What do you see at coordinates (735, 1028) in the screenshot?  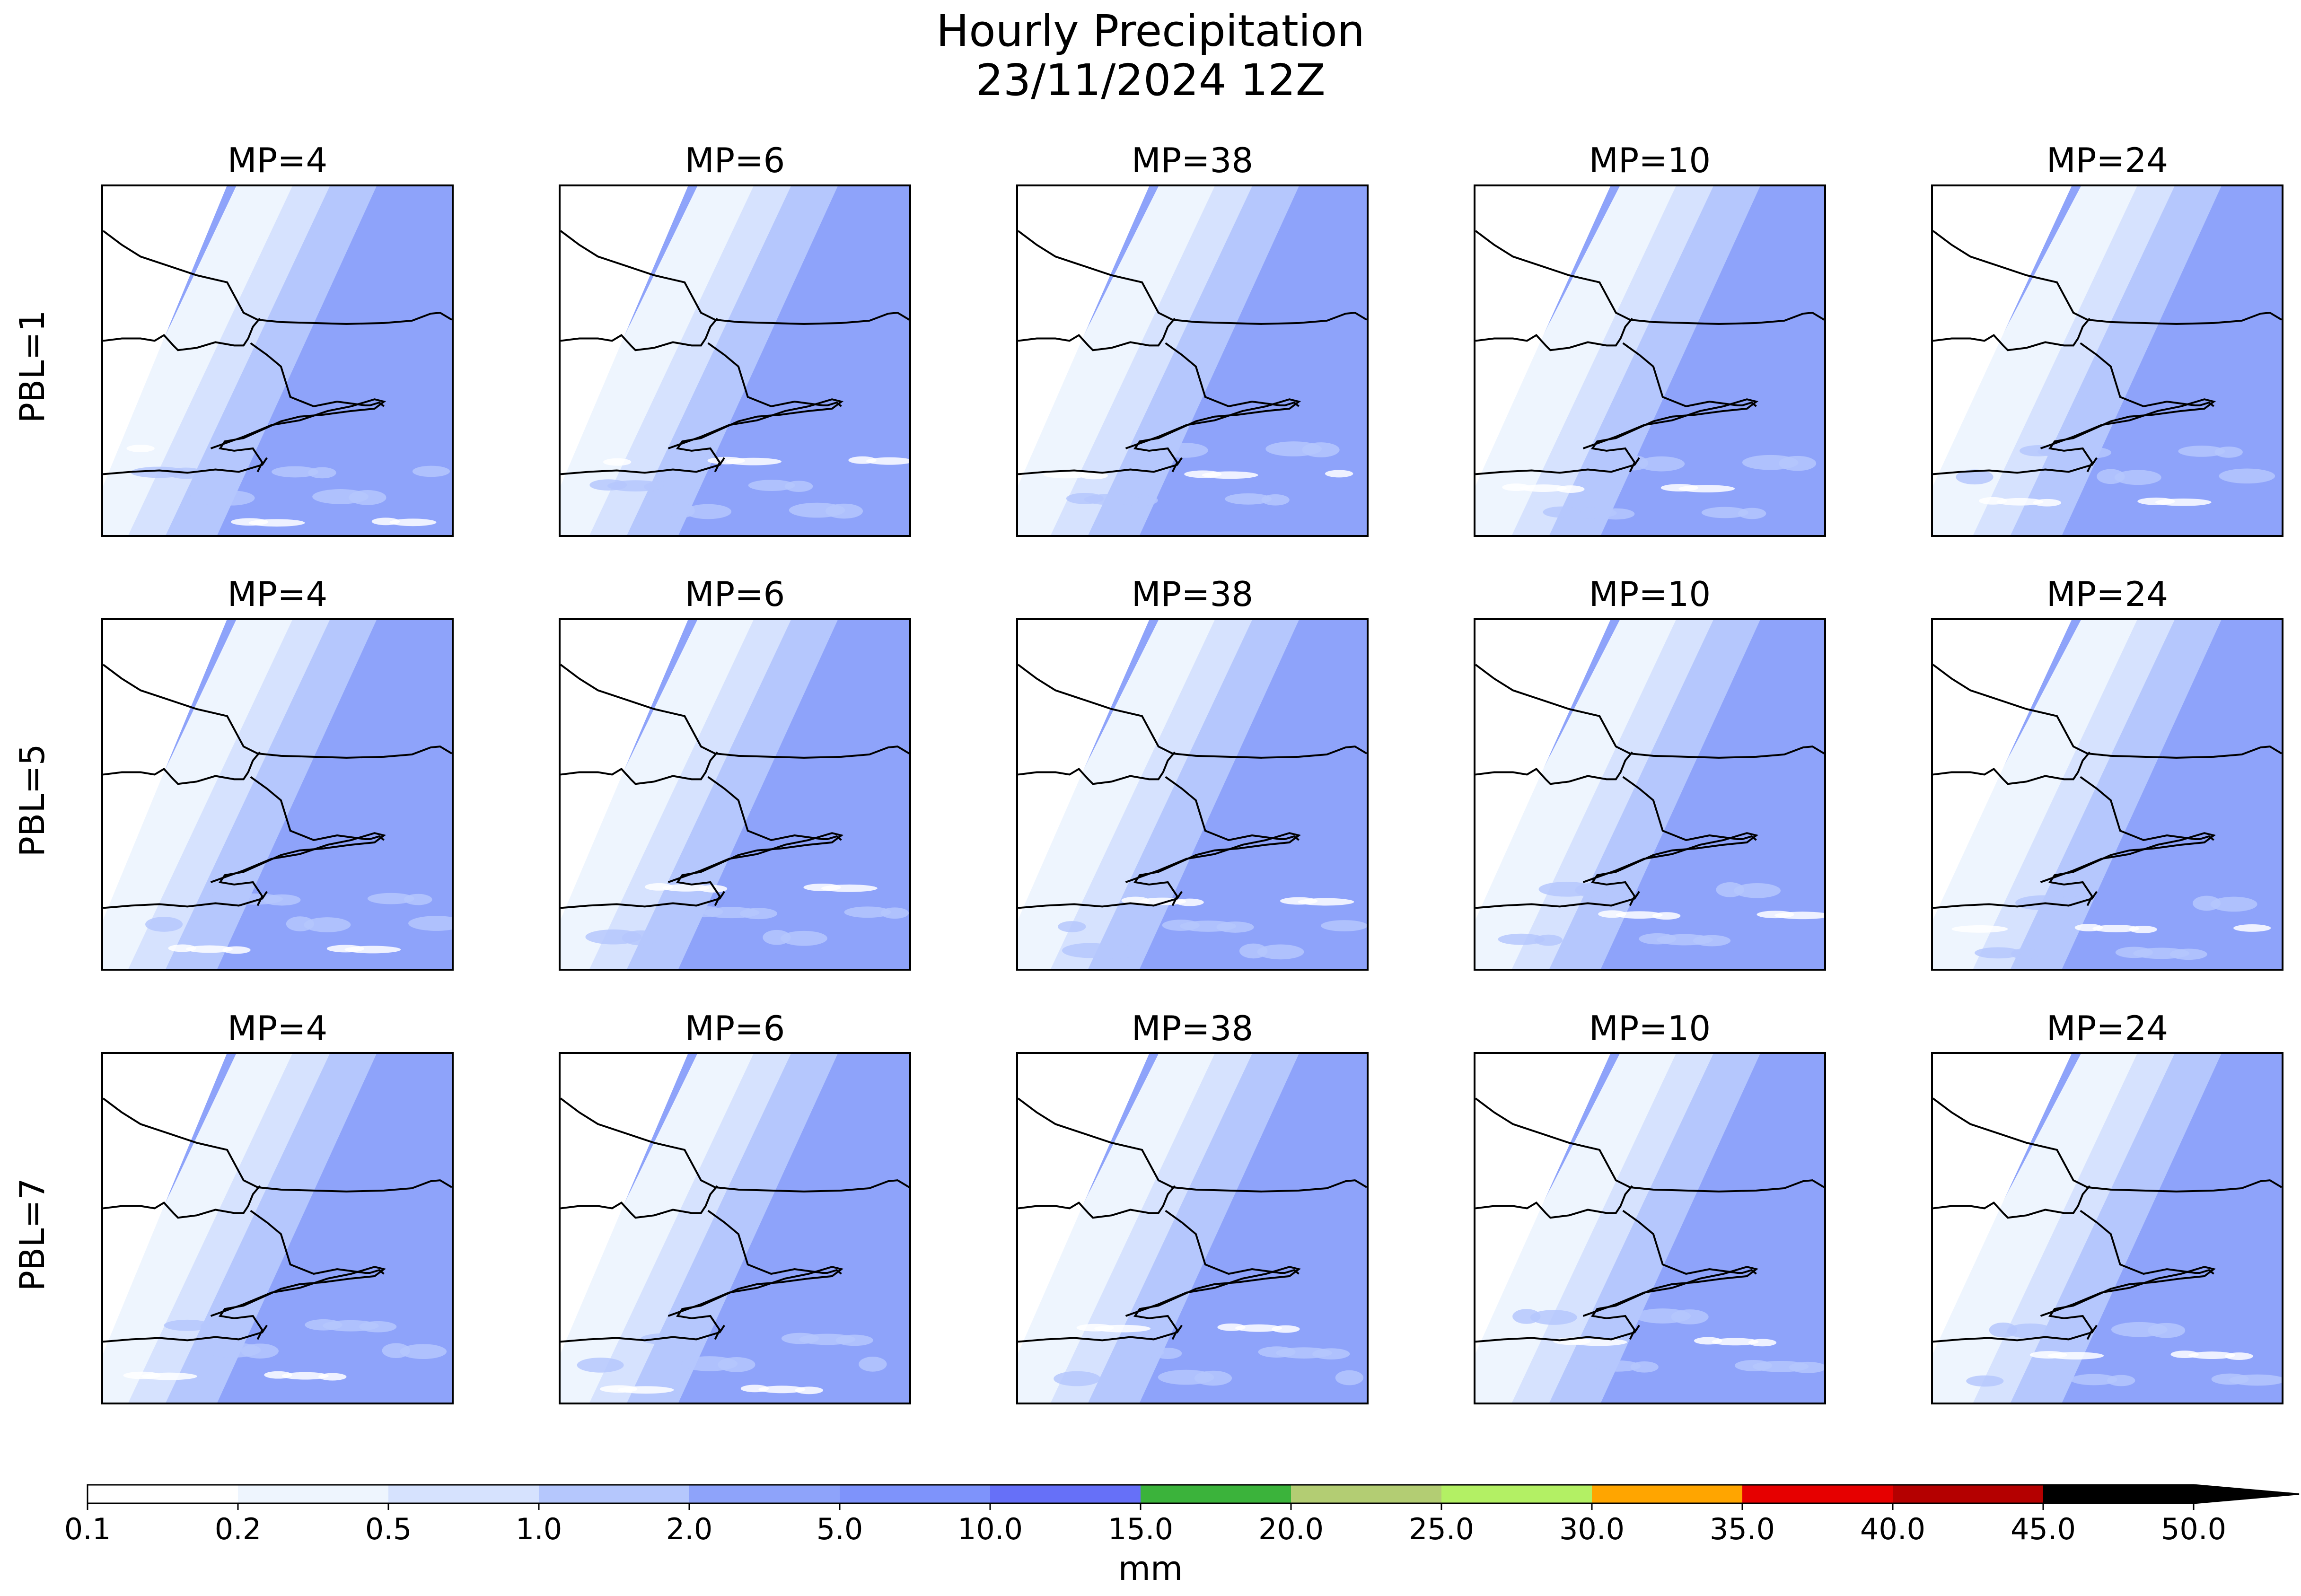 I see `panel-title-r3c2: MP=6` at bounding box center [735, 1028].